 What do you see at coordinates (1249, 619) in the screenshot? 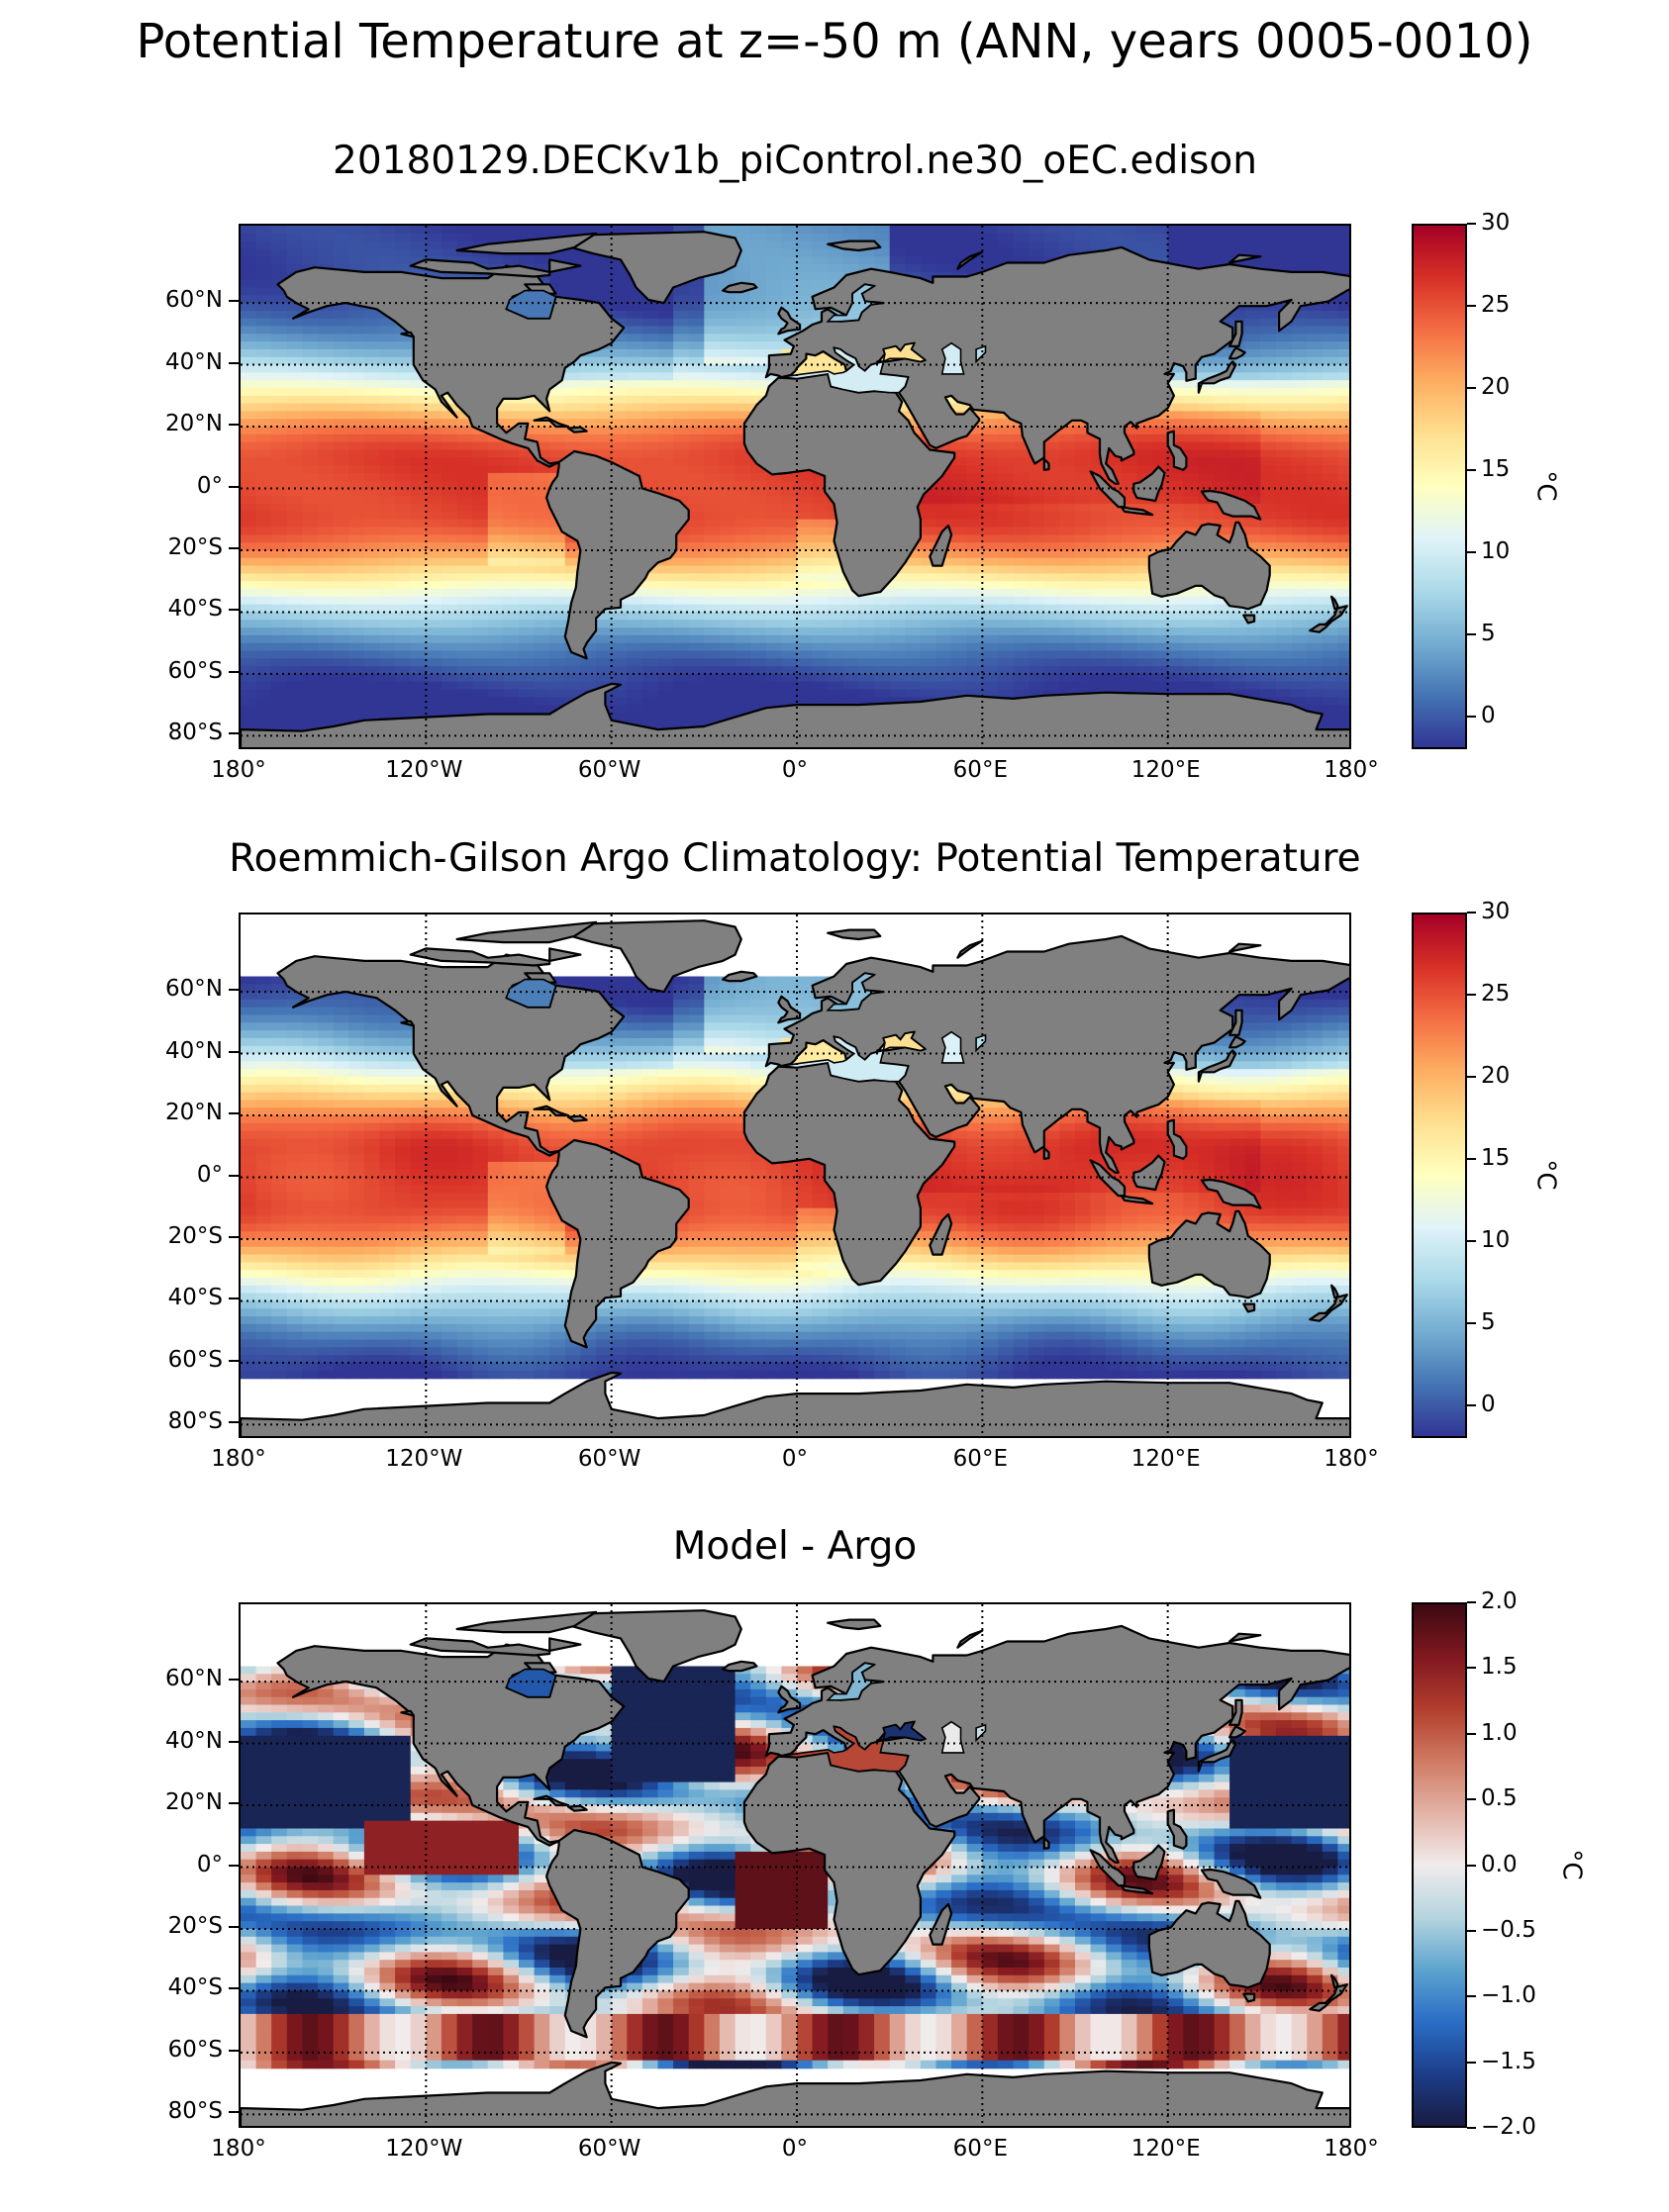
I see `land-polygon` at bounding box center [1249, 619].